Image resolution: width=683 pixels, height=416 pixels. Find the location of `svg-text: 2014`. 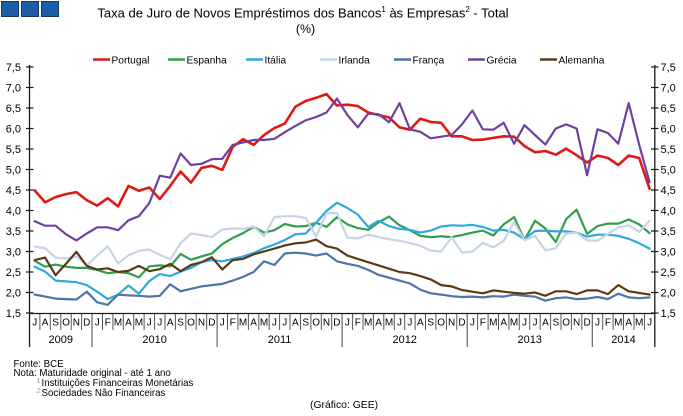

svg-text: 2014 is located at coordinates (623, 340).